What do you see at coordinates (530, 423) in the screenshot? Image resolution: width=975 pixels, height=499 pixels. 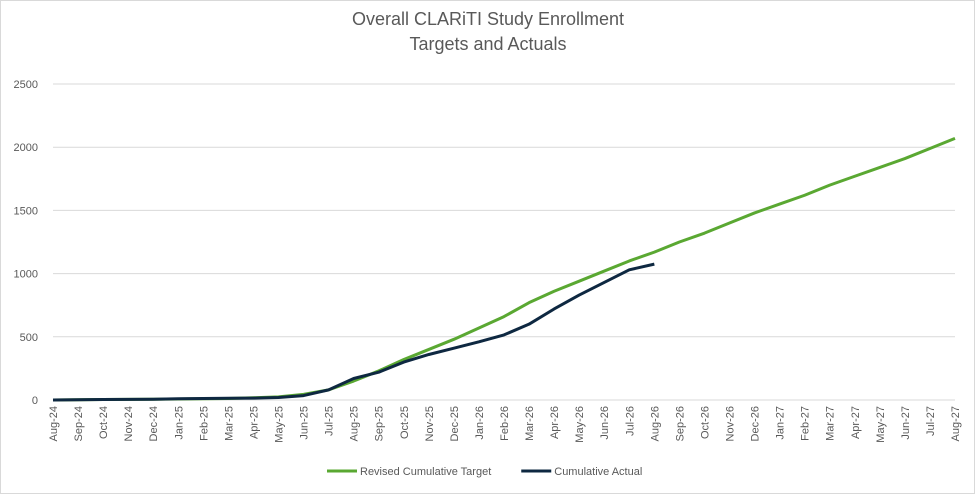 I see `x-tick-label: Mar-26` at bounding box center [530, 423].